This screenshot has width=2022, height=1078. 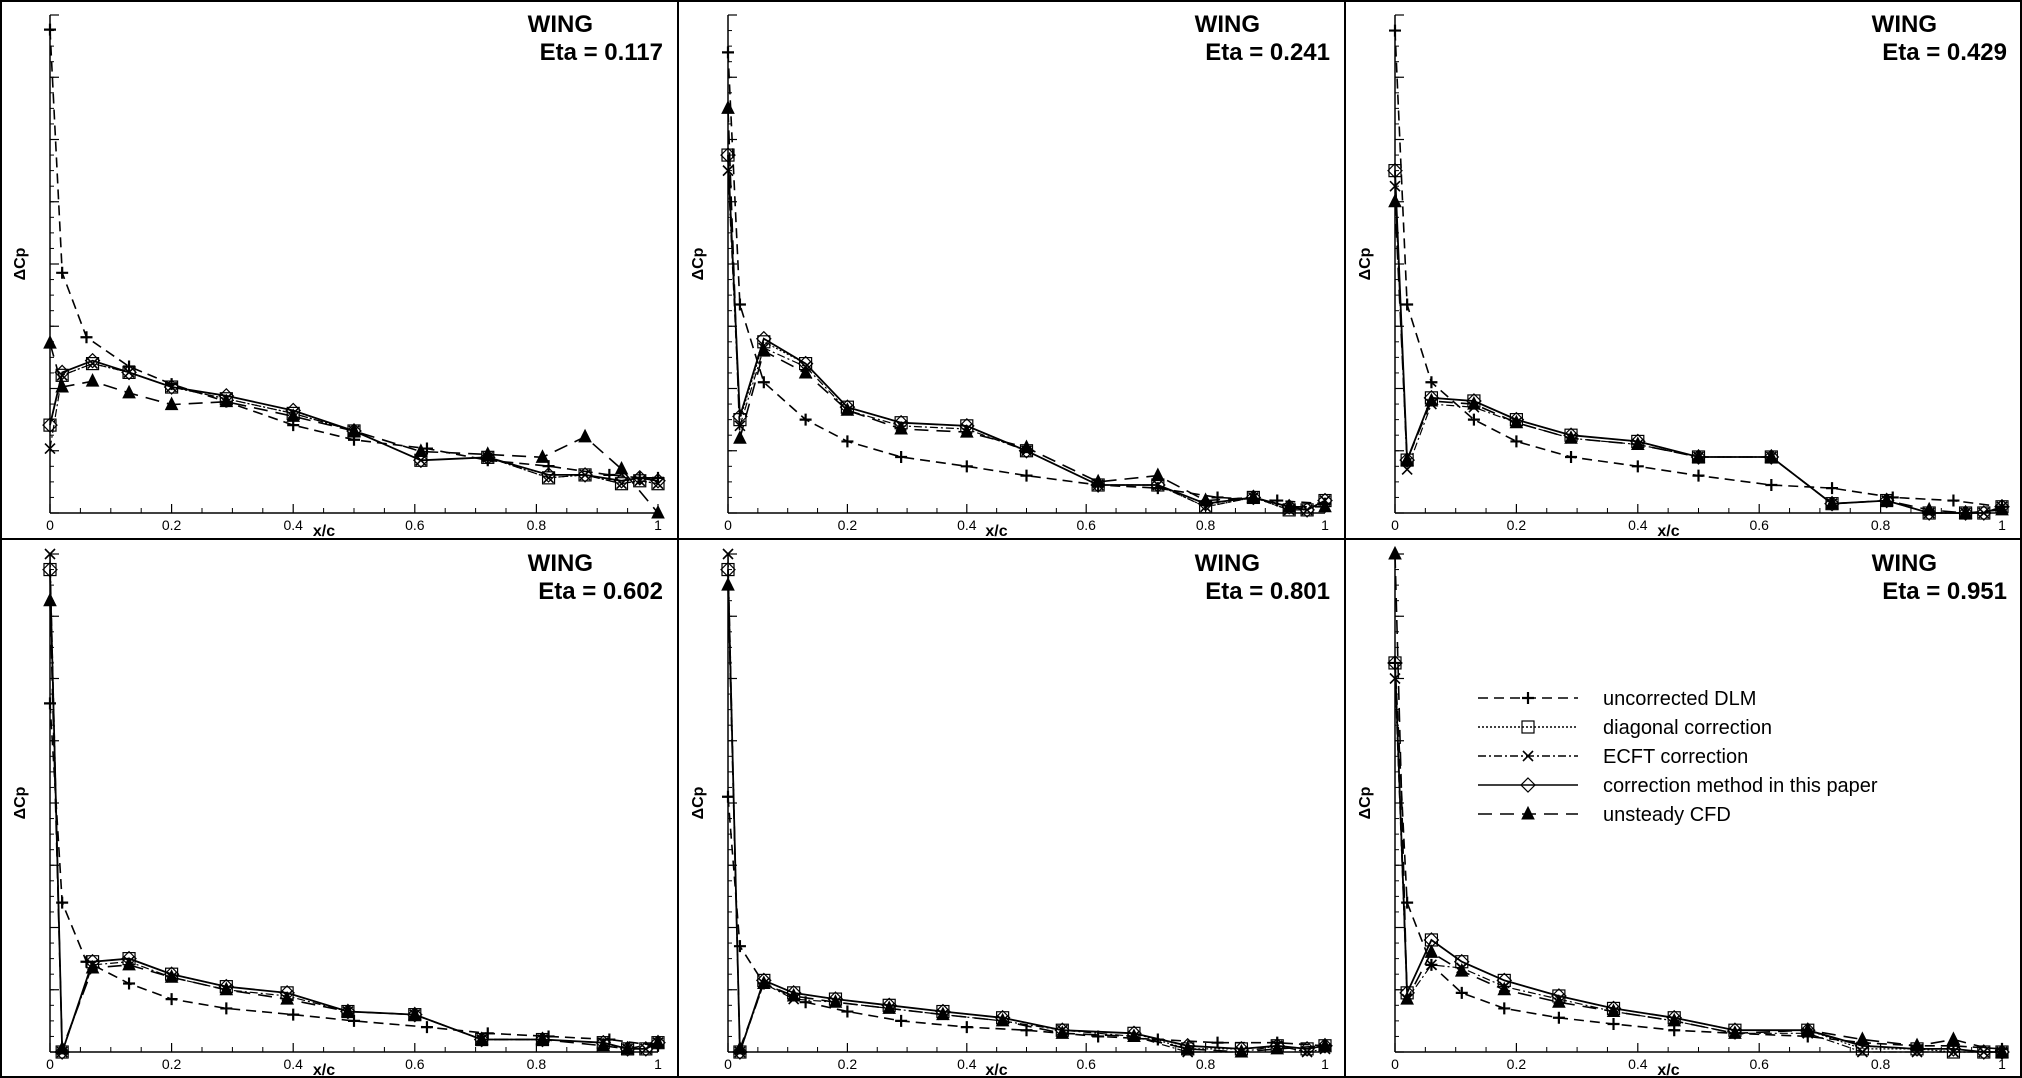 I want to click on panel-subtitle: Eta = 0.429, so click(x=1944, y=52).